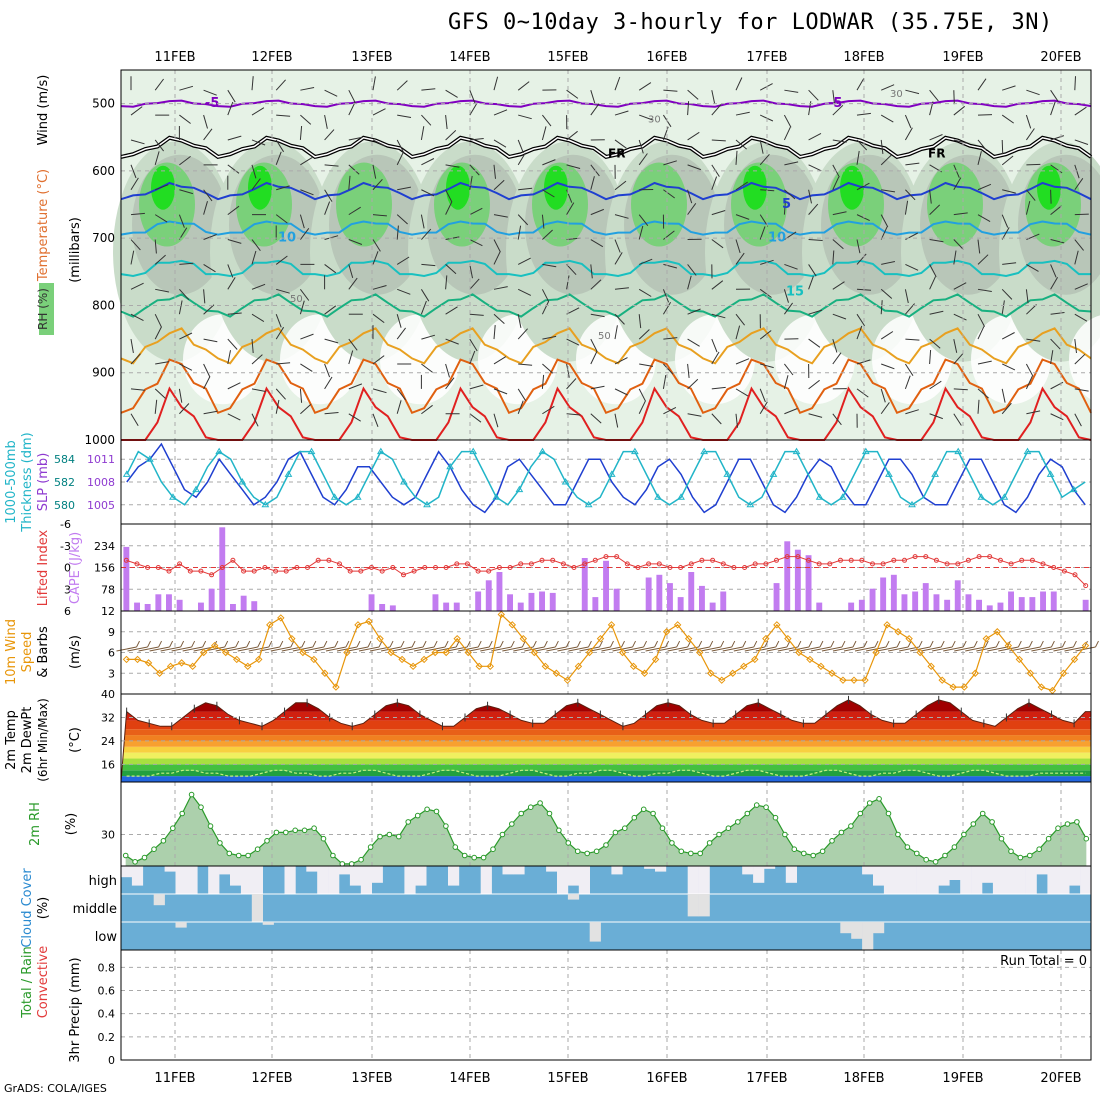  Describe the element at coordinates (103, 305) in the screenshot. I see `ytick-pressure: 800` at that location.